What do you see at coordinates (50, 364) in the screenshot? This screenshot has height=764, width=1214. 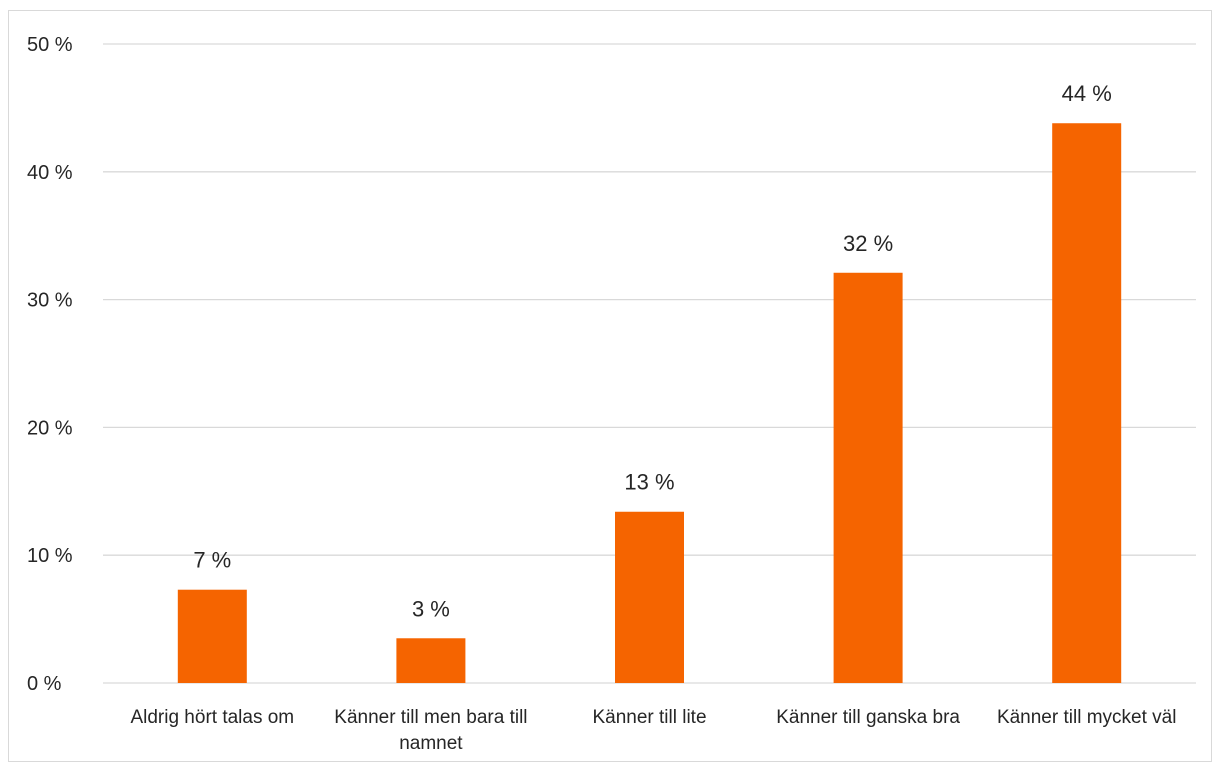 I see `y-axis-tick-labels: 0 % 10 % 20 % 30 % 40 % 50 %` at bounding box center [50, 364].